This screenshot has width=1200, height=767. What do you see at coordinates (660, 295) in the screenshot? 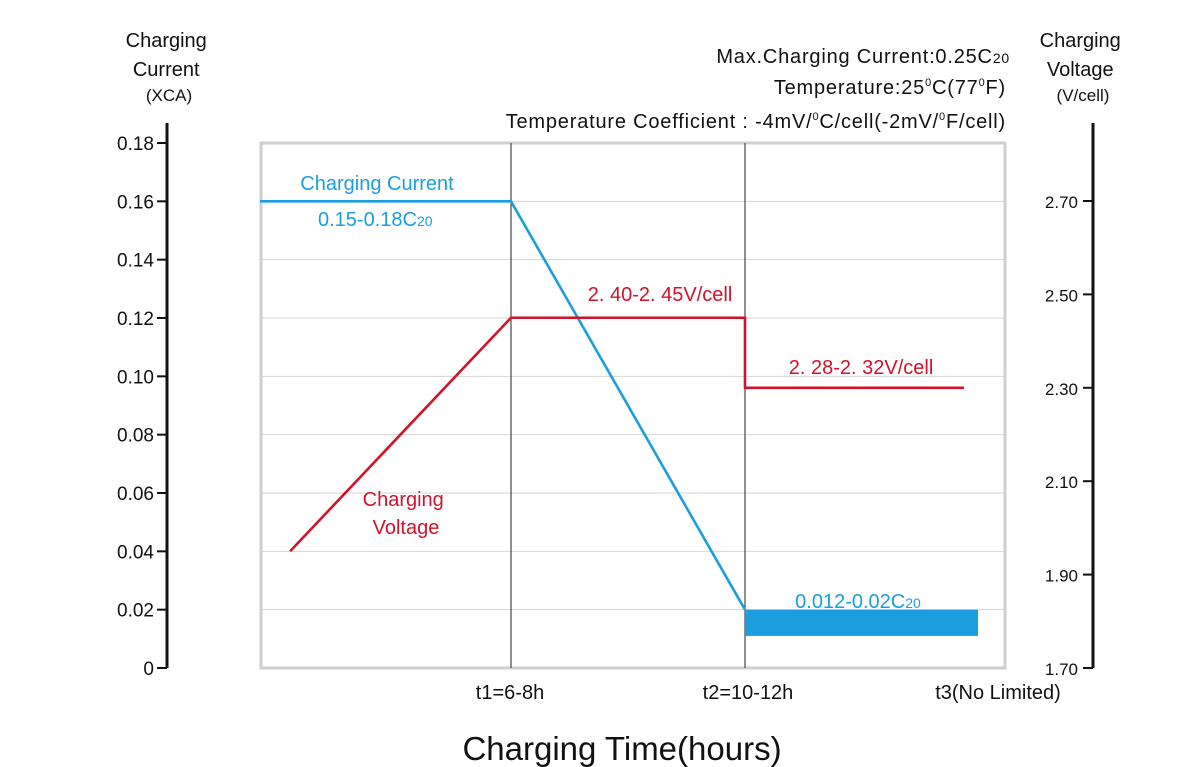
I see `voltage-stage1-label: 2. 40-2. 45V/cell` at bounding box center [660, 295].